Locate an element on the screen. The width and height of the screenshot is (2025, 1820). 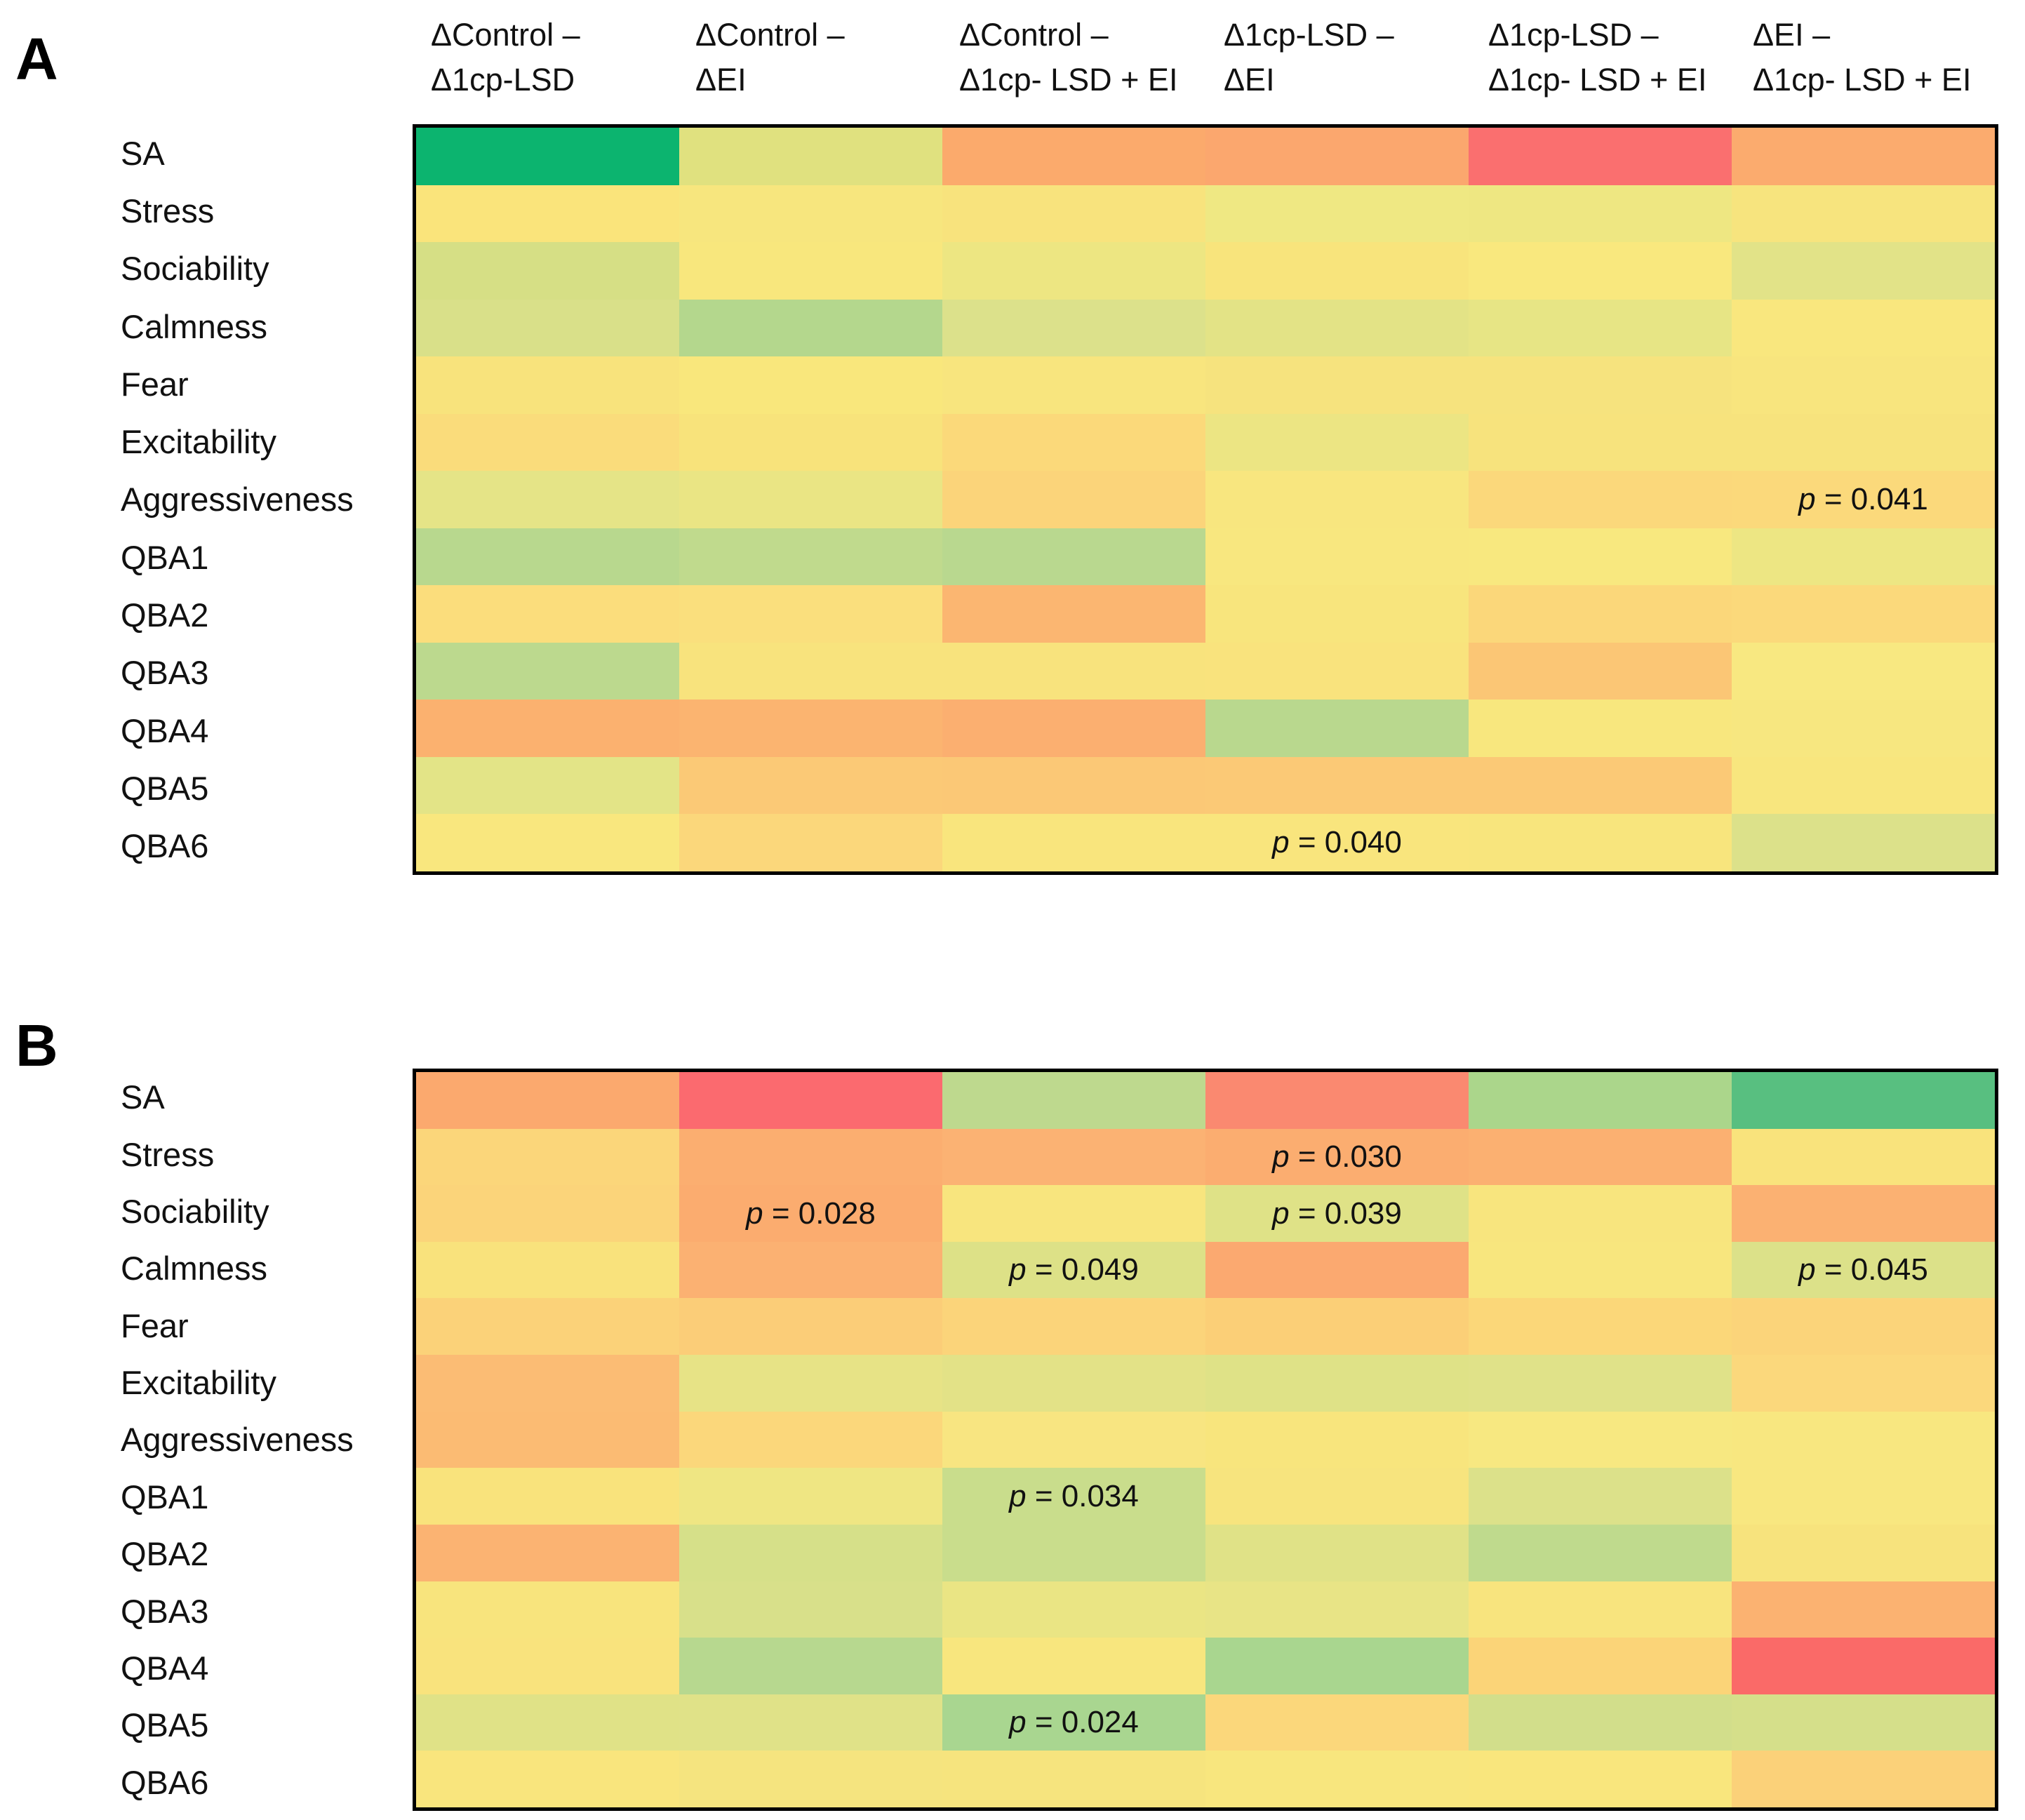
row-label: QBA6 is located at coordinates (165, 846).